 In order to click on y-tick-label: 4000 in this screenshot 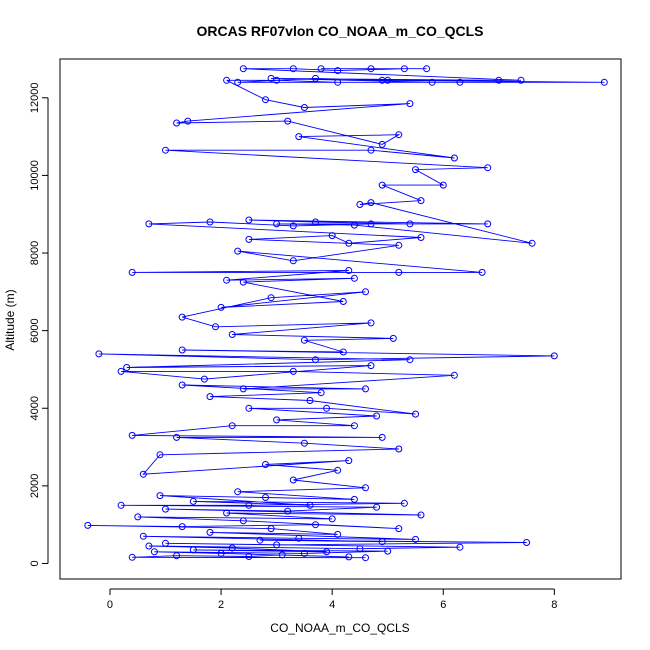, I will do `click(35, 408)`.